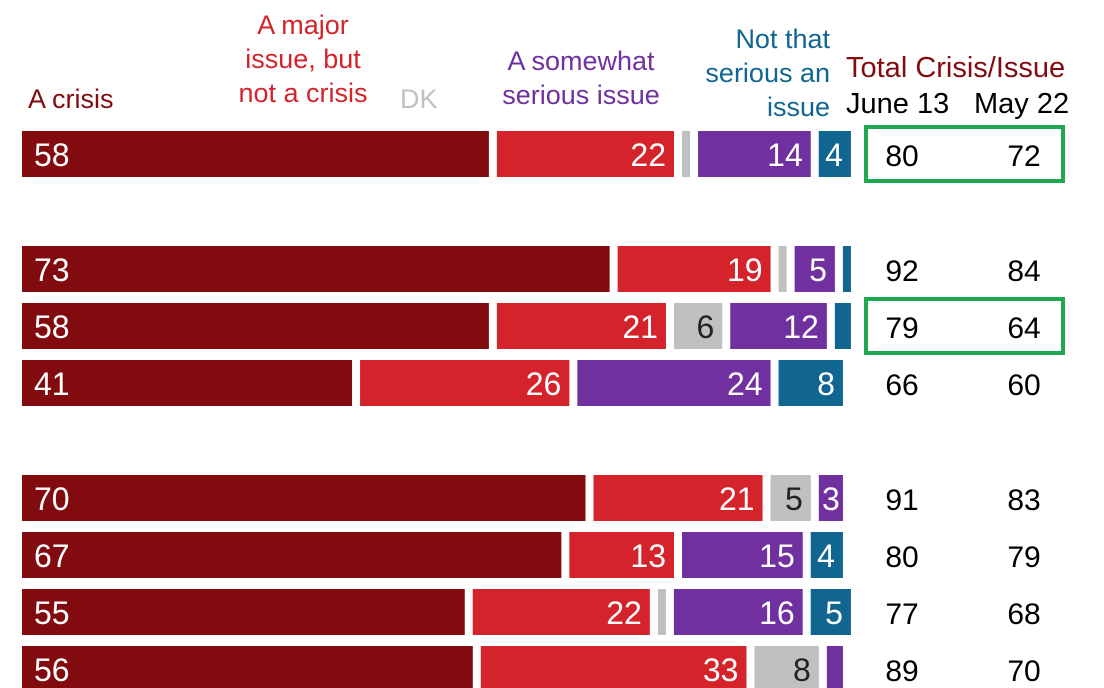  What do you see at coordinates (1022, 104) in the screenshot?
I see `totals-may-header: May 22` at bounding box center [1022, 104].